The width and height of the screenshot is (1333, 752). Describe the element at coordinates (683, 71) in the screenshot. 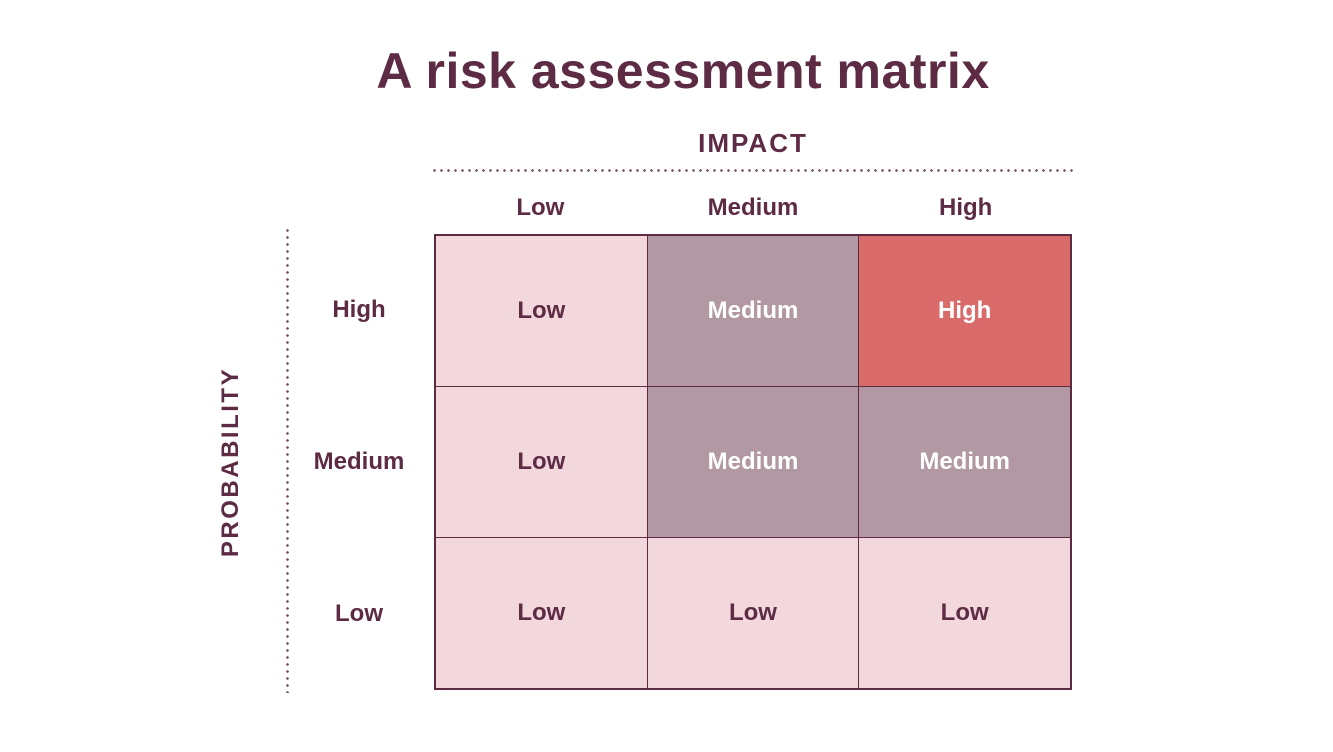

I see `page-title: A risk assessment matrix` at that location.